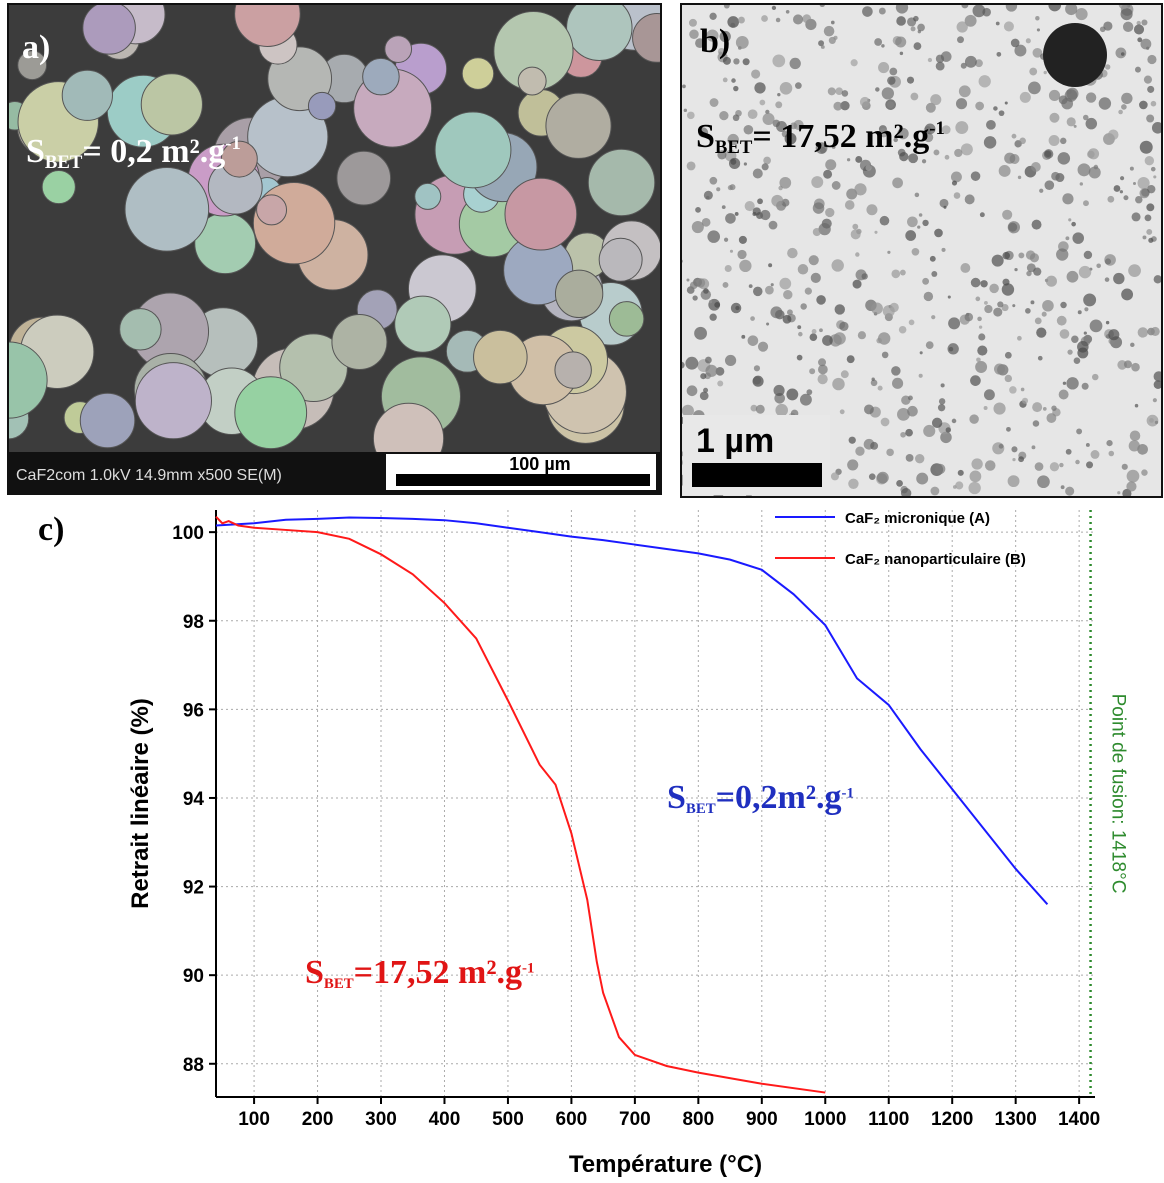  What do you see at coordinates (734, 147) in the screenshot?
I see `subscript: BET` at bounding box center [734, 147].